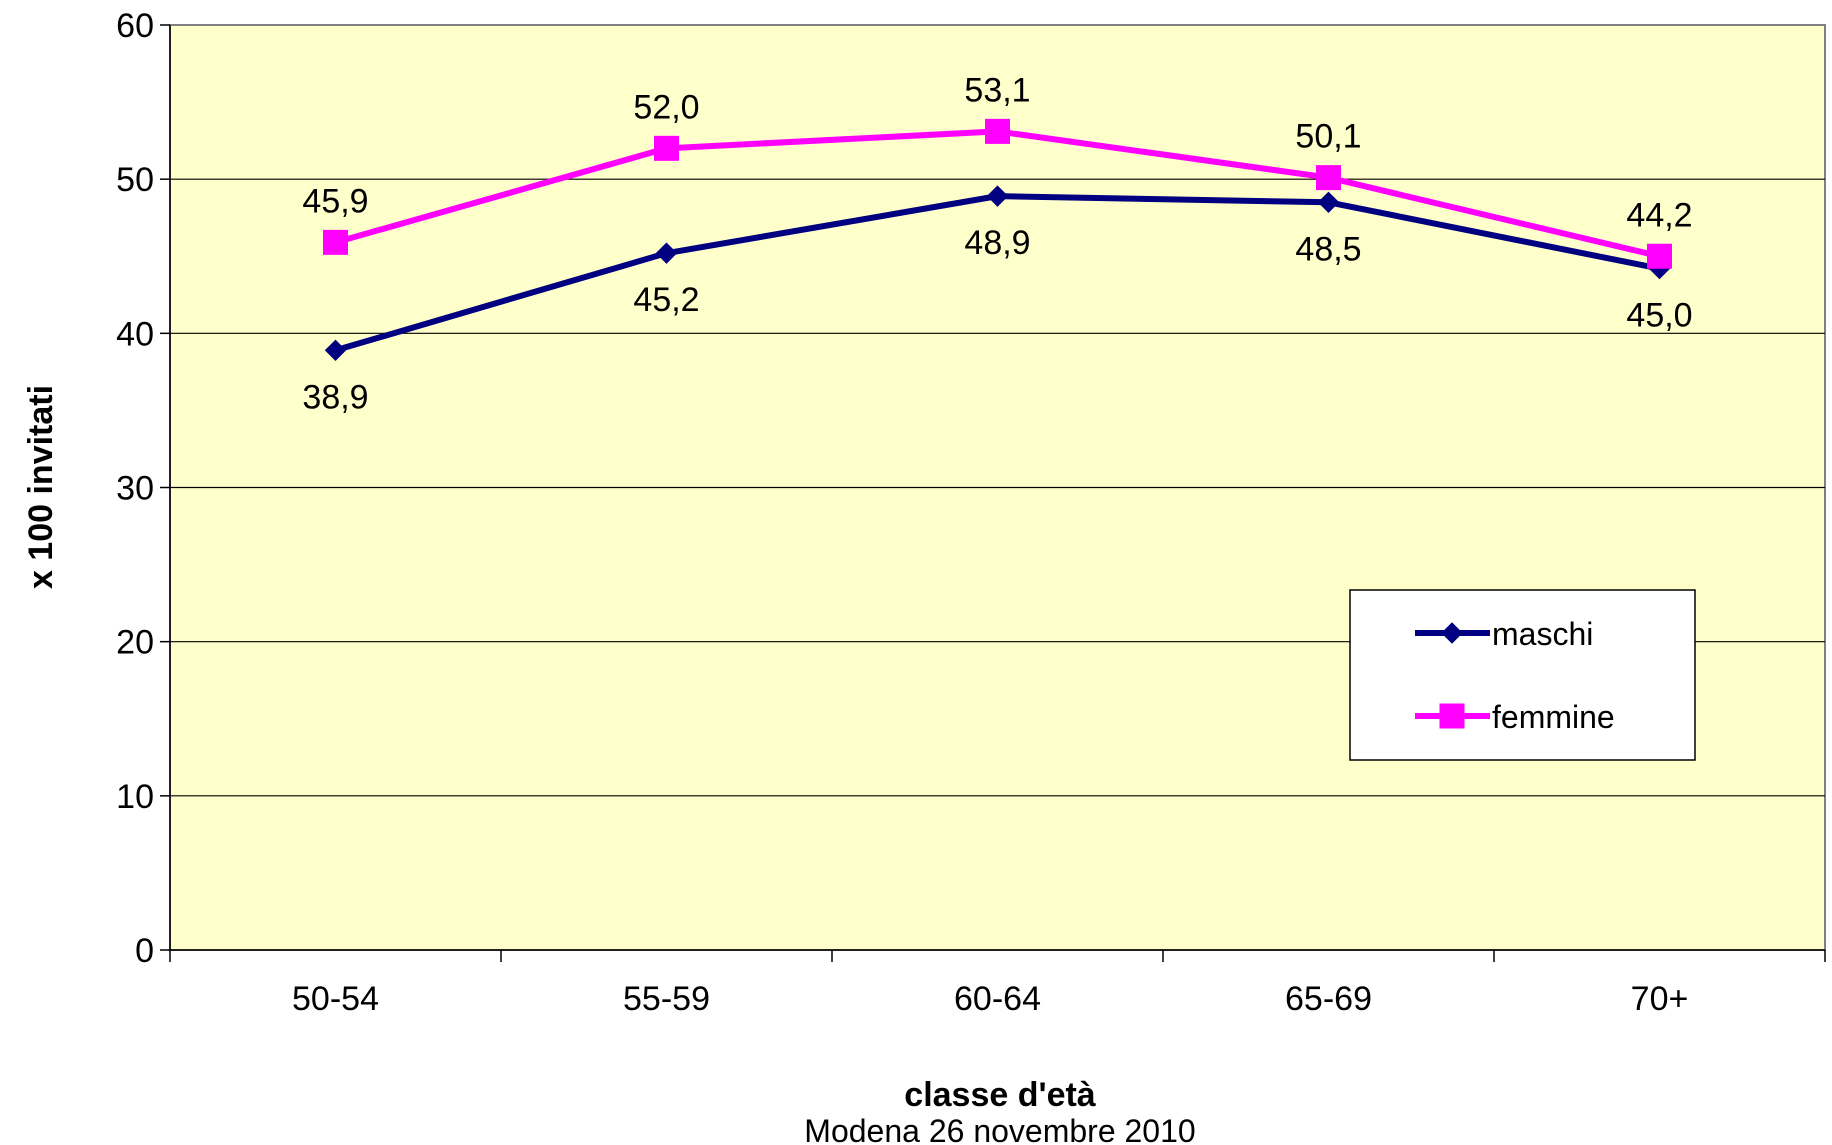 The height and width of the screenshot is (1145, 1832). I want to click on y-axis-ticks: 0 10 20 30 40 50 60, so click(143, 488).